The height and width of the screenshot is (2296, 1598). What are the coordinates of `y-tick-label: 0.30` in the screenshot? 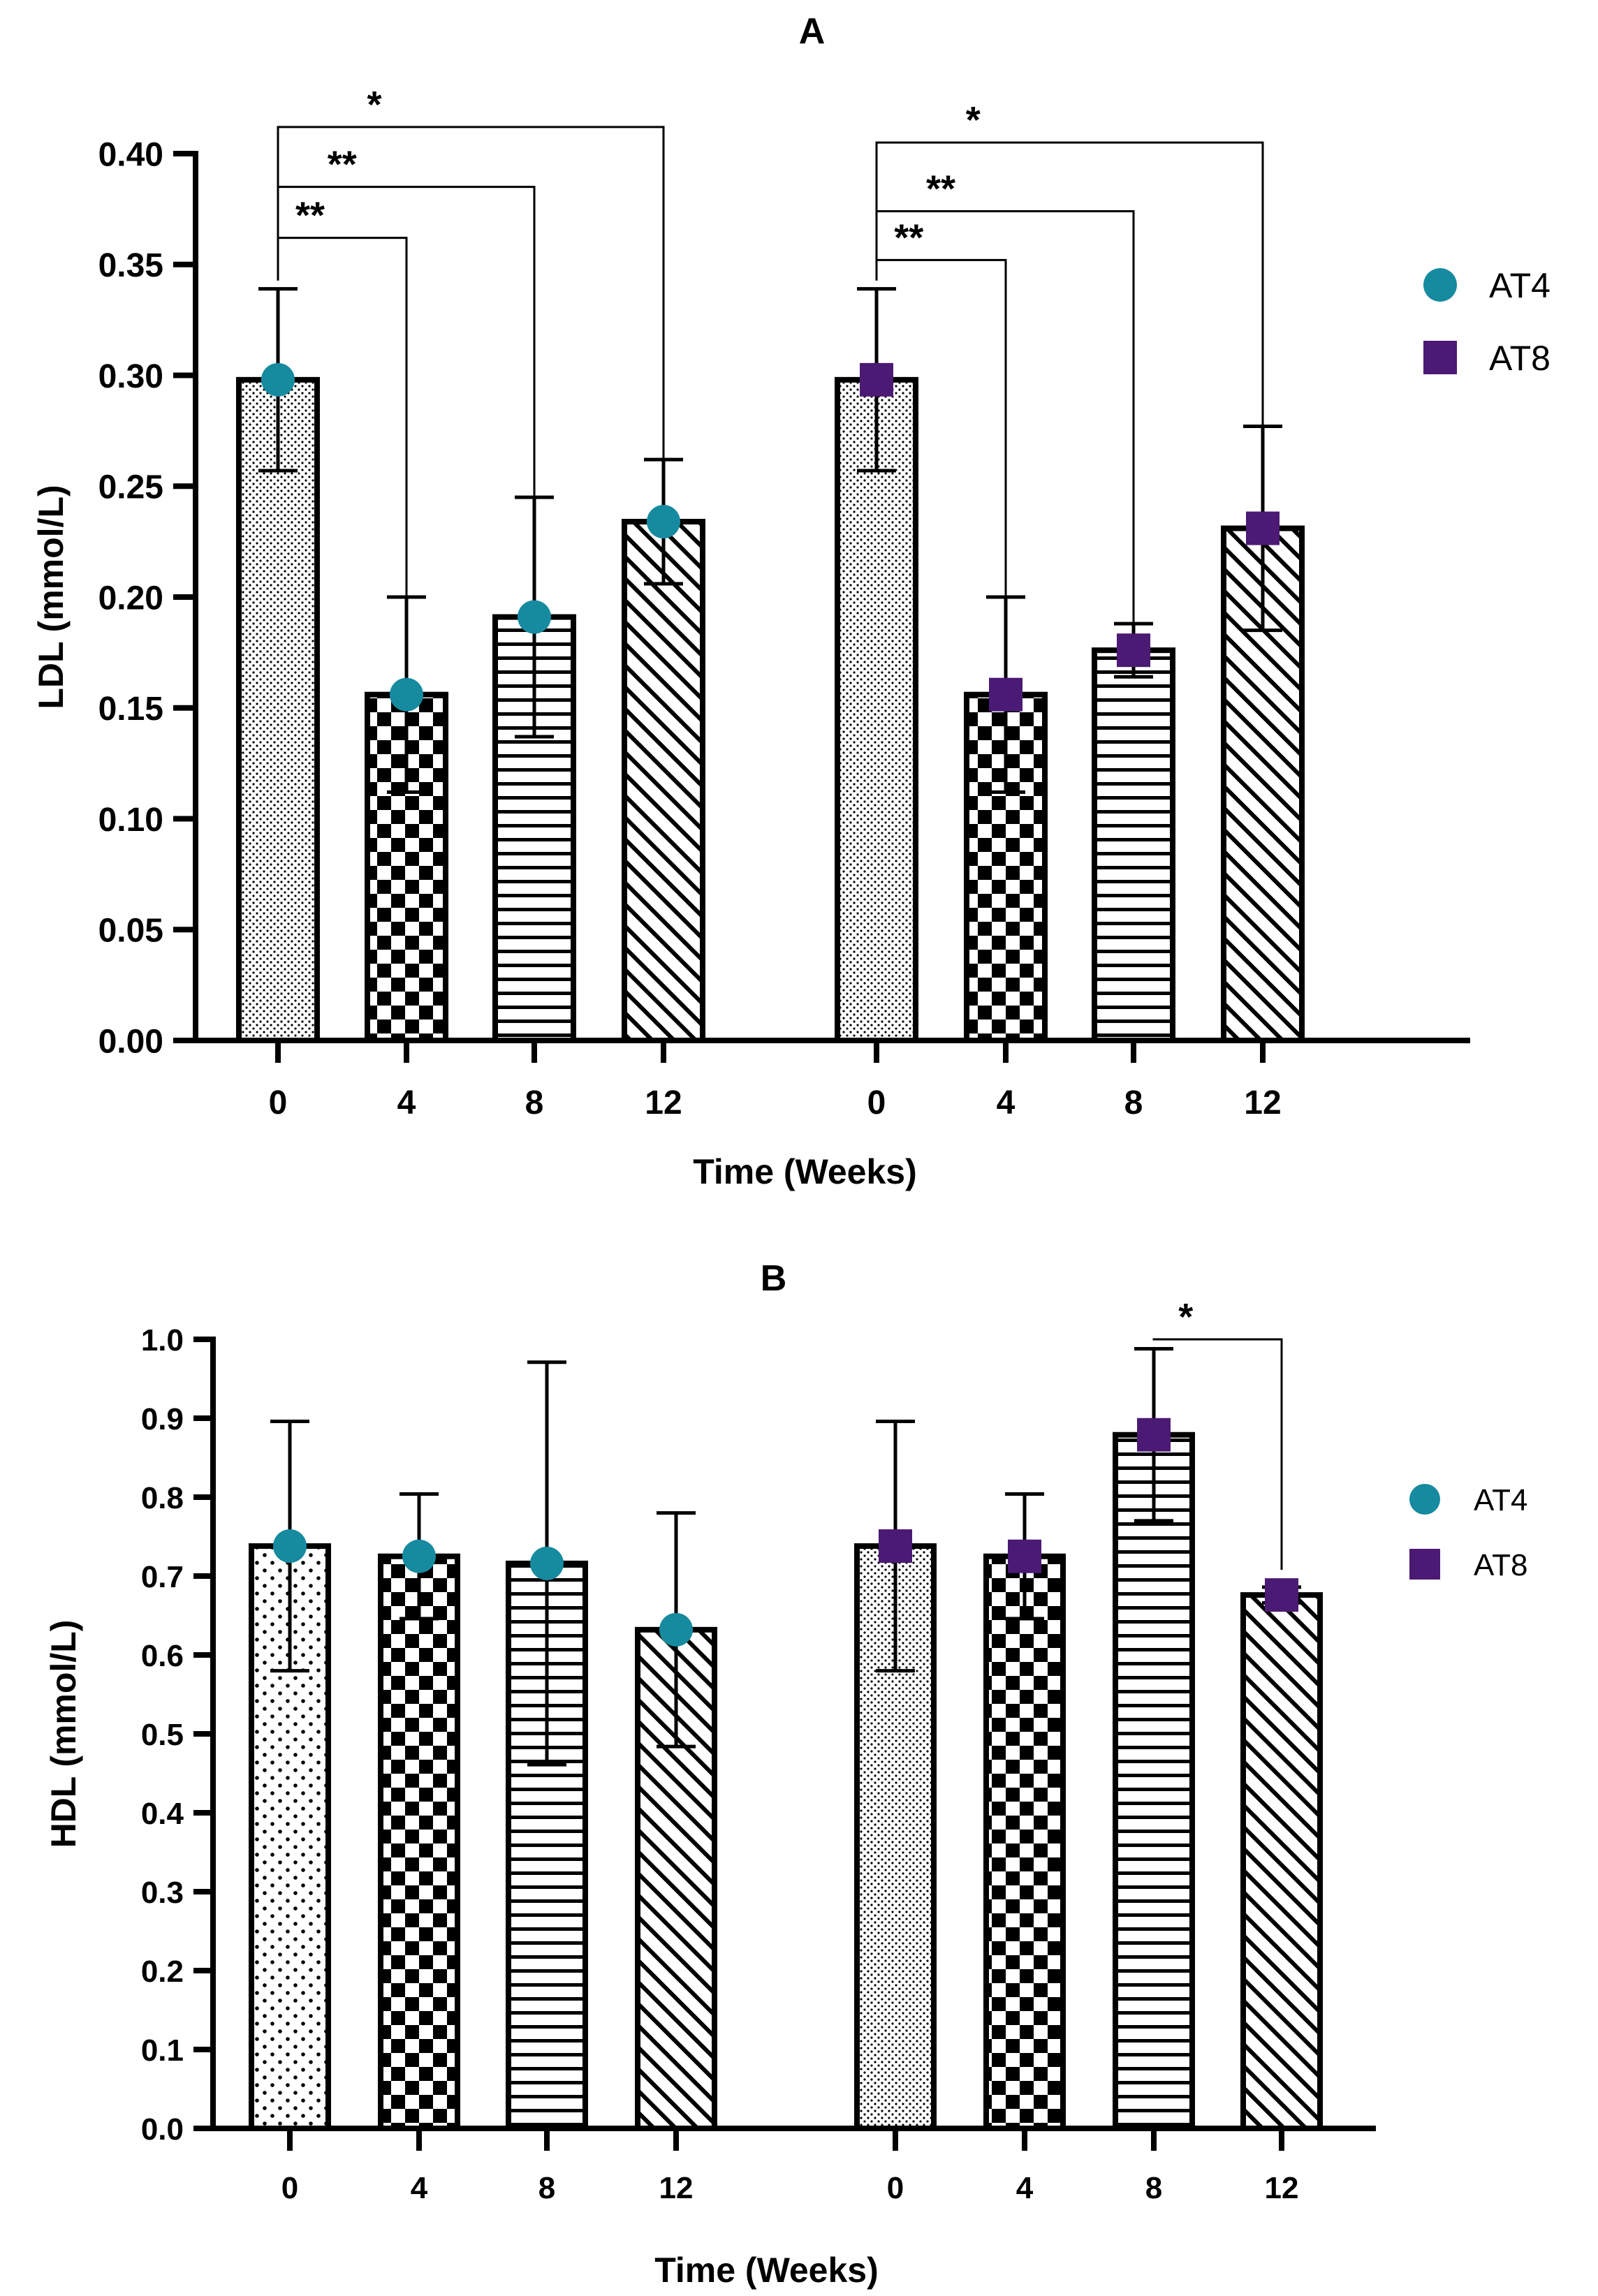 It's located at (130, 376).